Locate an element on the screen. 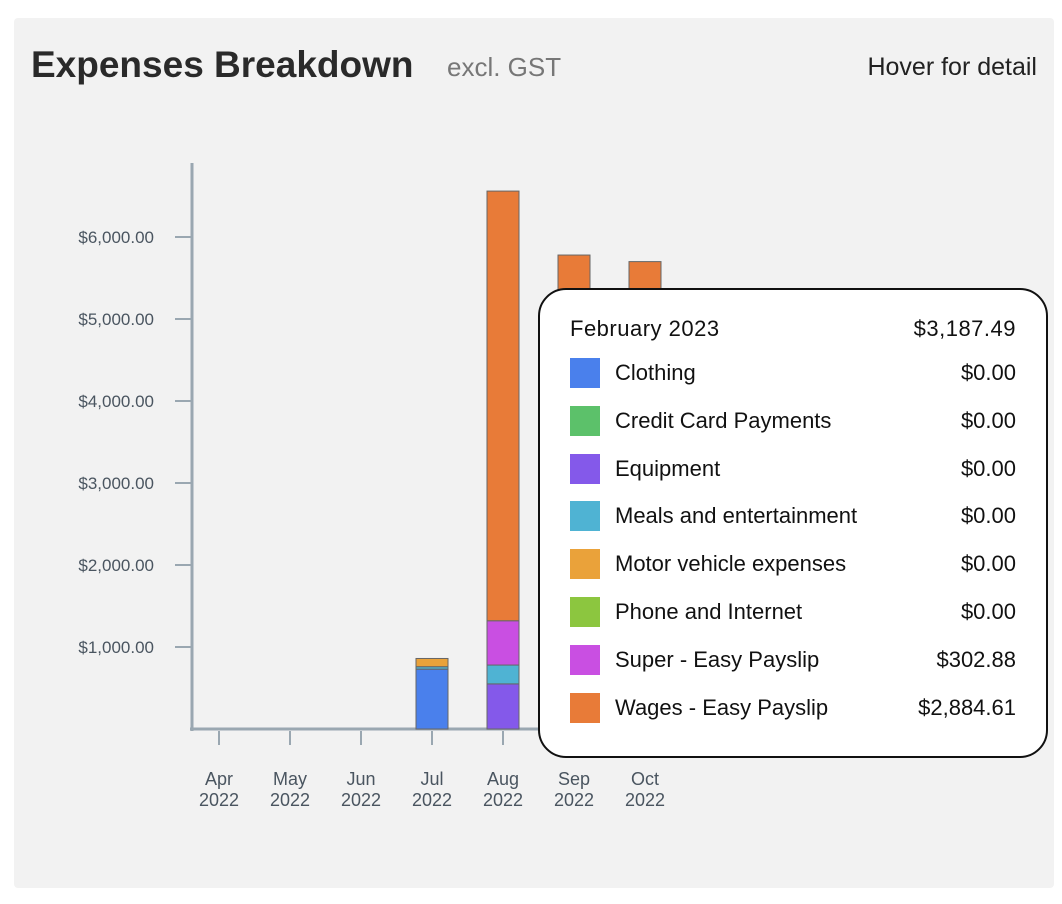 The image size is (1062, 904). x-tick-label: Sep is located at coordinates (574, 779).